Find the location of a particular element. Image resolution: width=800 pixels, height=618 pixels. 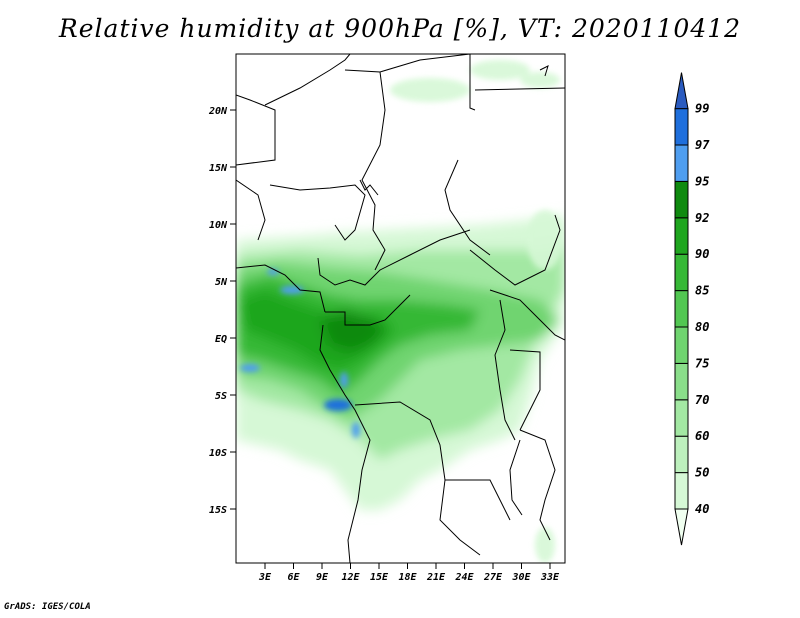

lat-tick-label: 5N is located at coordinates (221, 282).